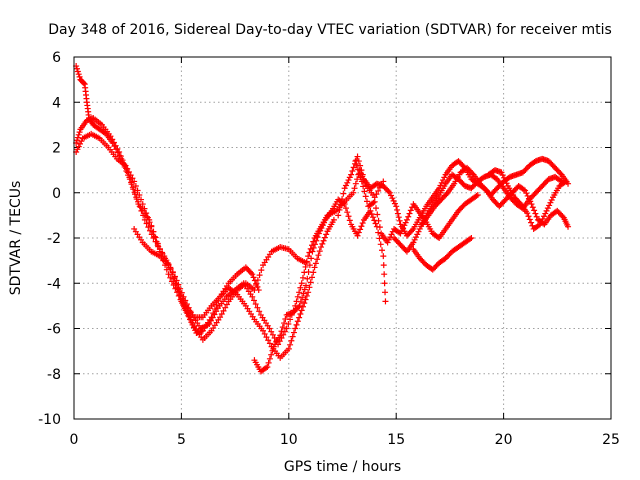 This screenshot has height=480, width=640. Describe the element at coordinates (54, 239) in the screenshot. I see `y-tick-label: -2` at that location.